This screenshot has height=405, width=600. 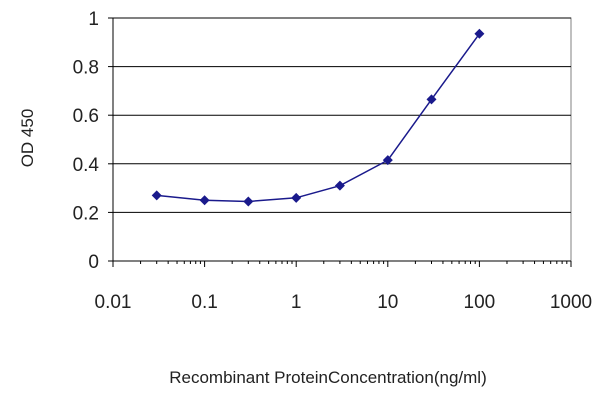 I want to click on x-tick-label: 100, so click(x=480, y=302).